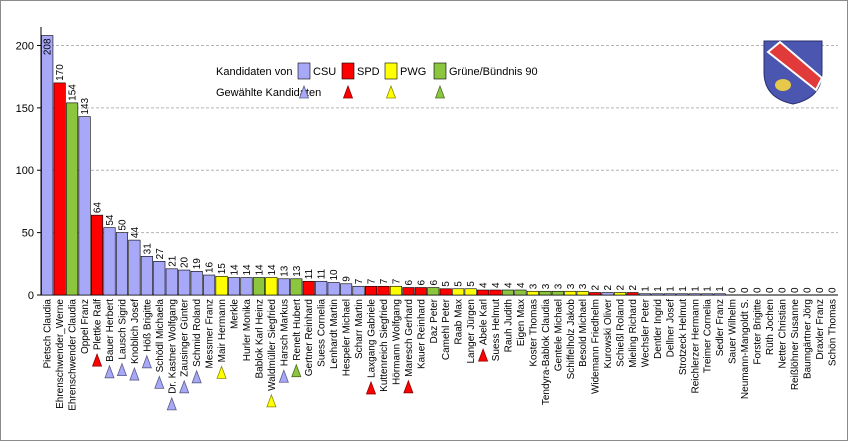  What do you see at coordinates (60, 72) in the screenshot?
I see `value-label-ehrenschwender-werne: 170` at bounding box center [60, 72].